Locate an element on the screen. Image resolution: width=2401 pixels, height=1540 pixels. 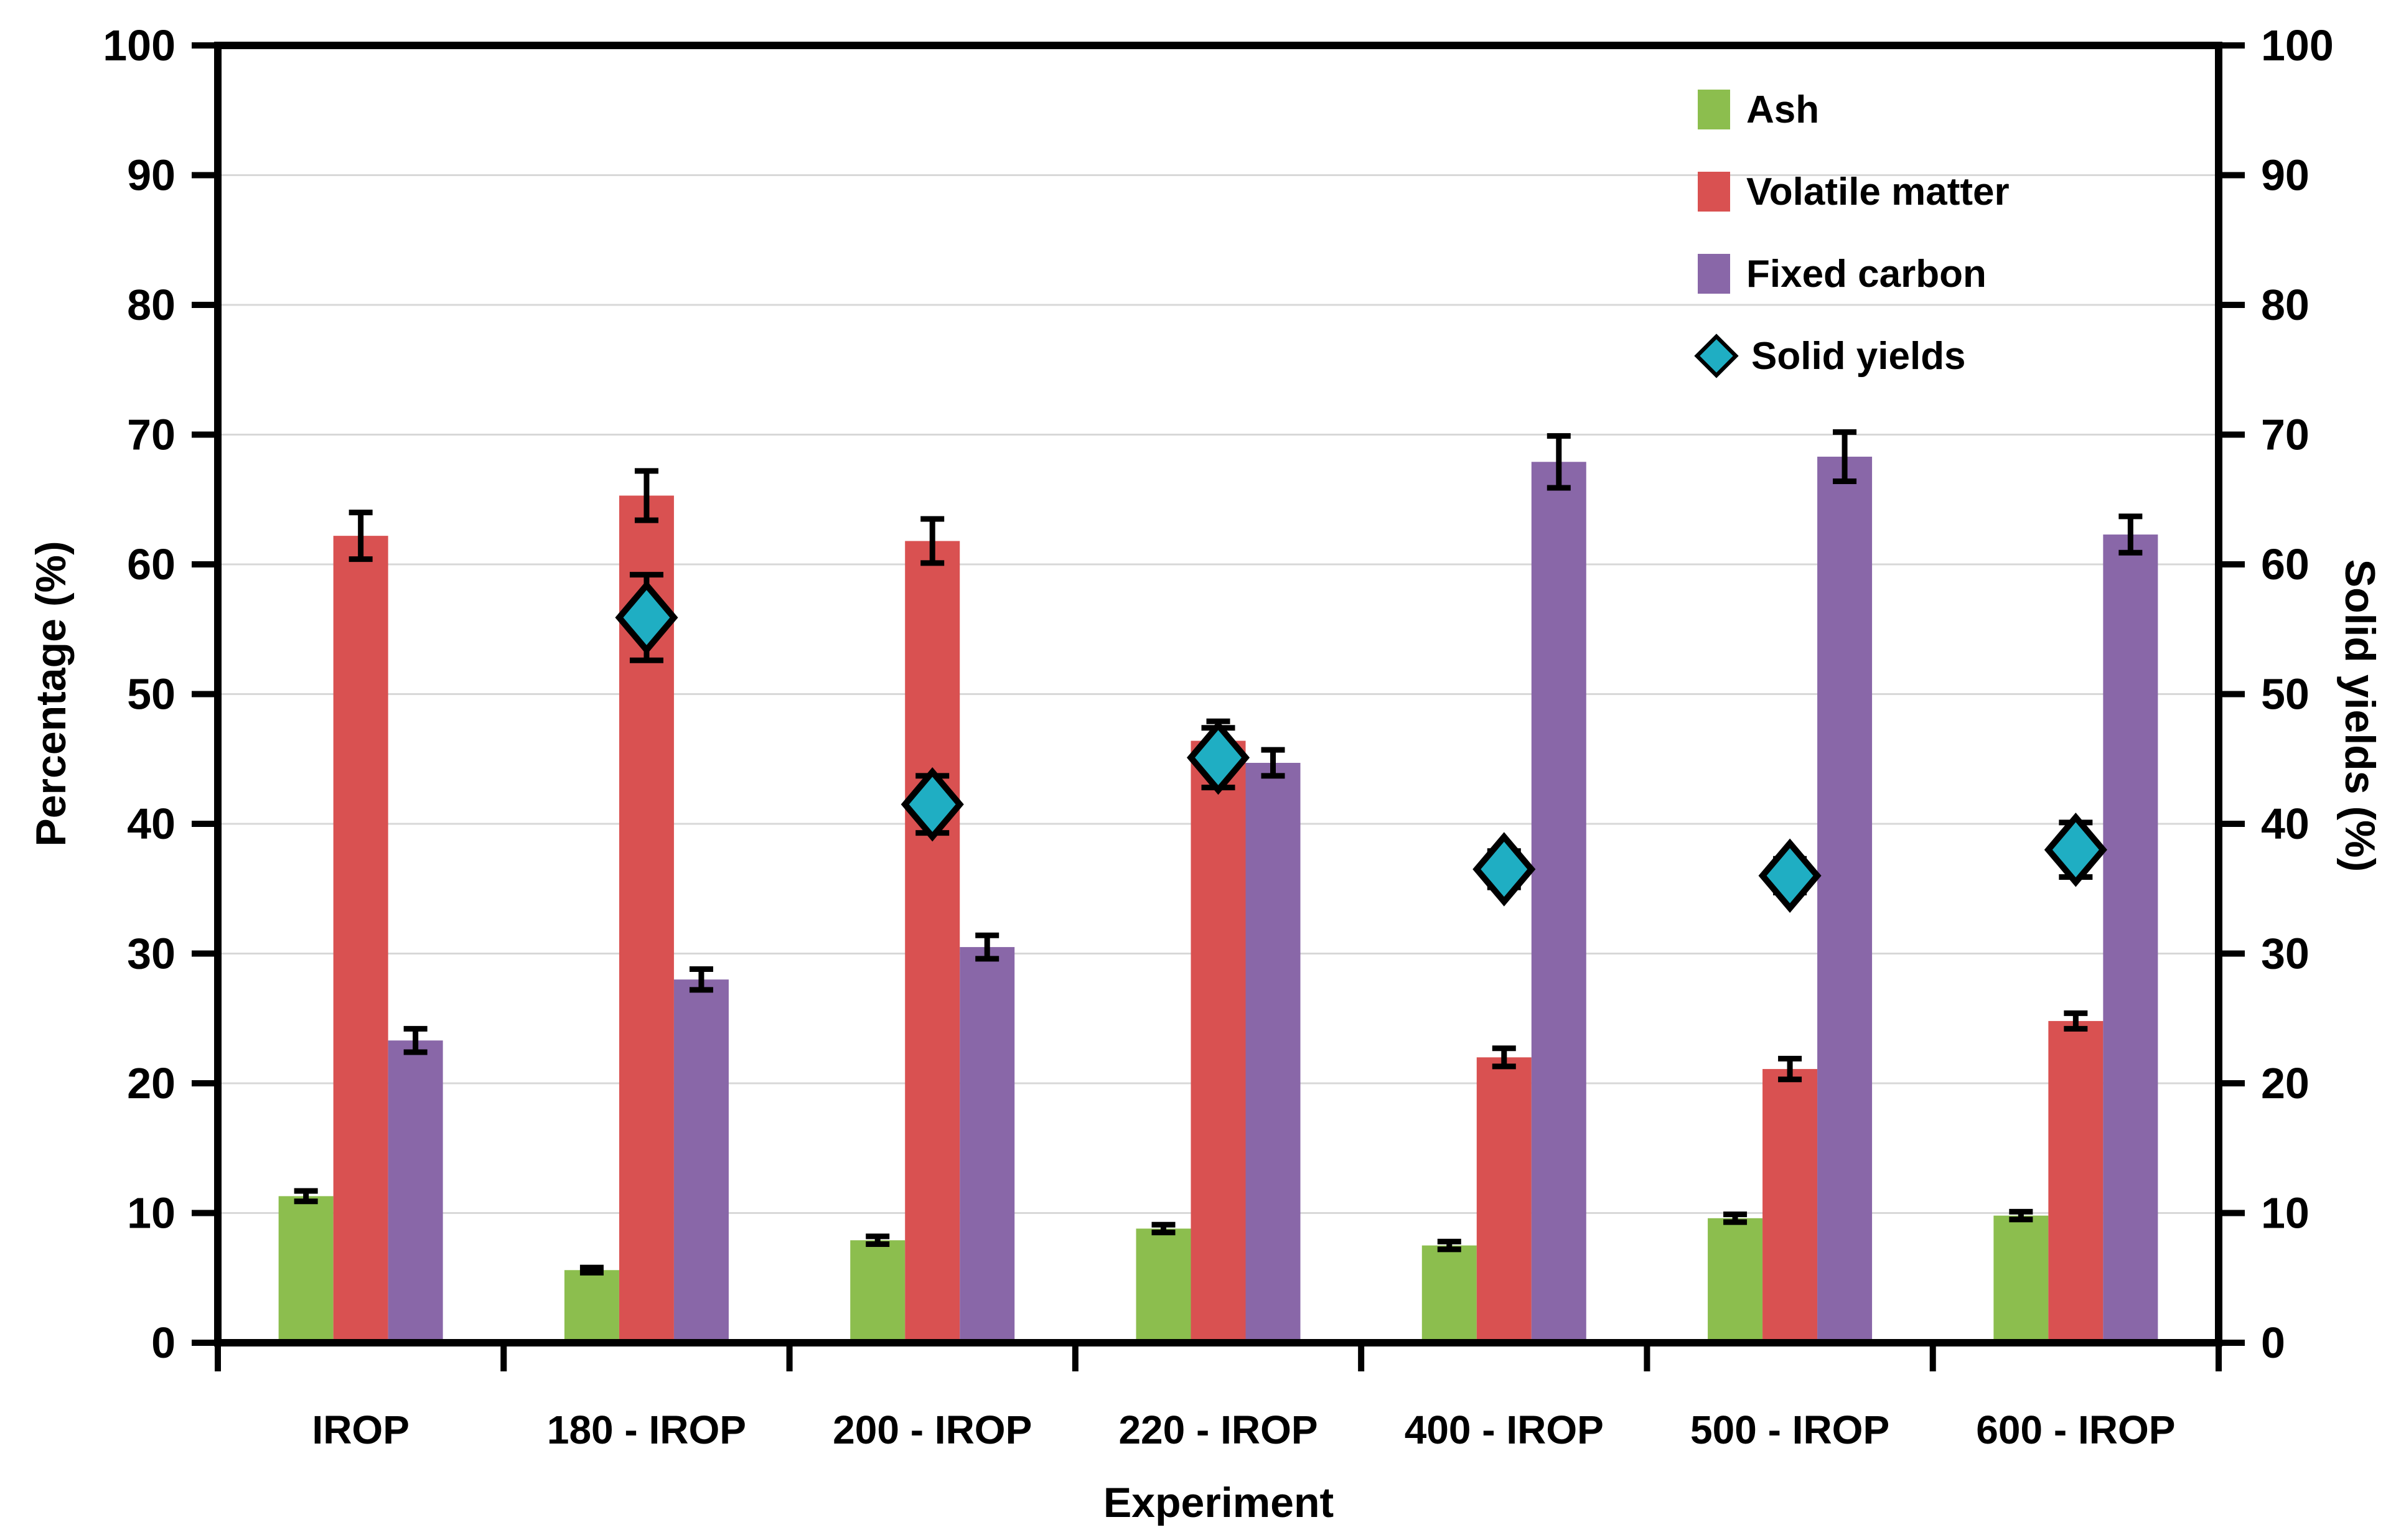
left-tick-label-80: 80 is located at coordinates (151, 305).